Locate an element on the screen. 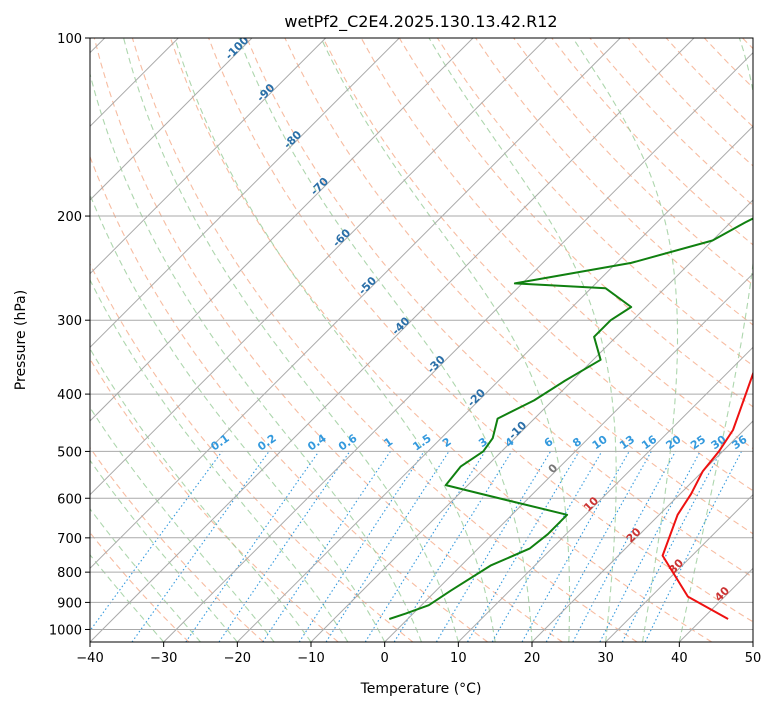  x-tick-label: −40 is located at coordinates (89, 658).